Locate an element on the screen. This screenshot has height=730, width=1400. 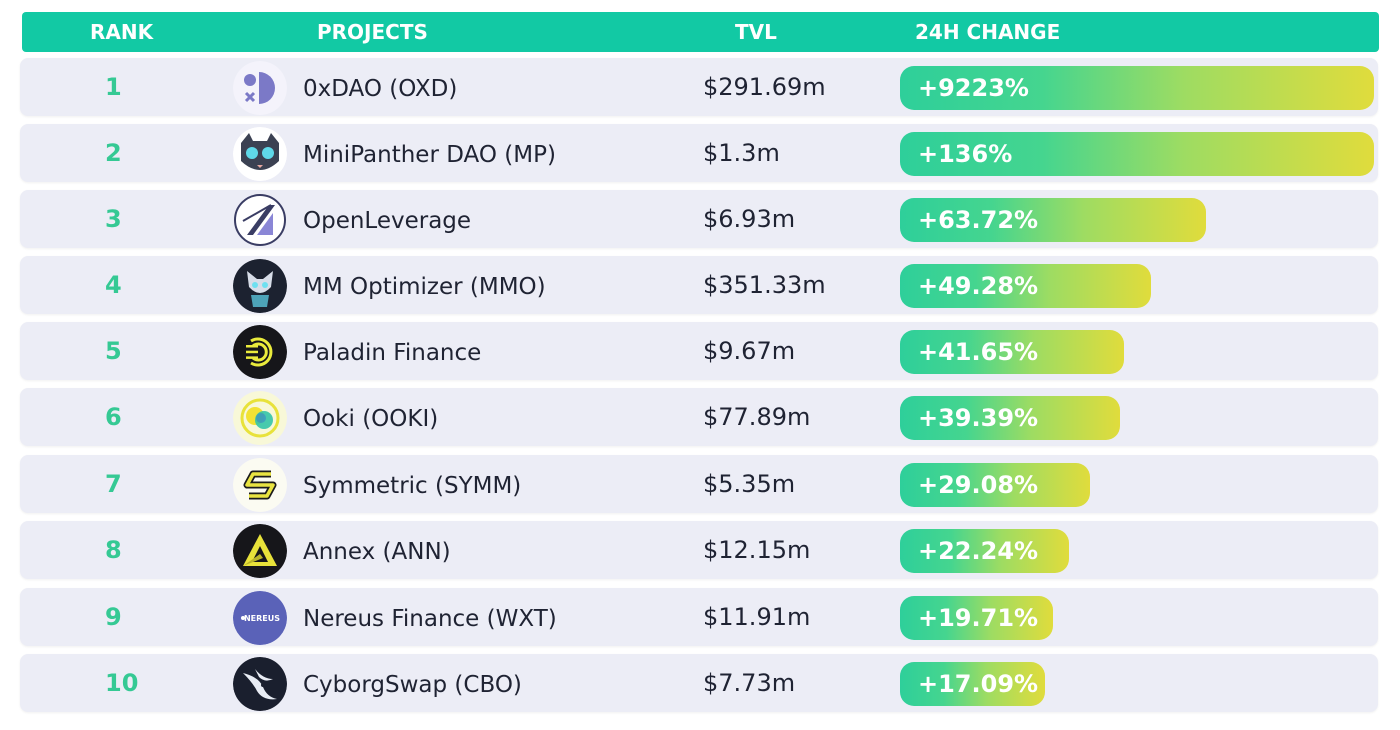
rank-number: 1 is located at coordinates (113, 87).